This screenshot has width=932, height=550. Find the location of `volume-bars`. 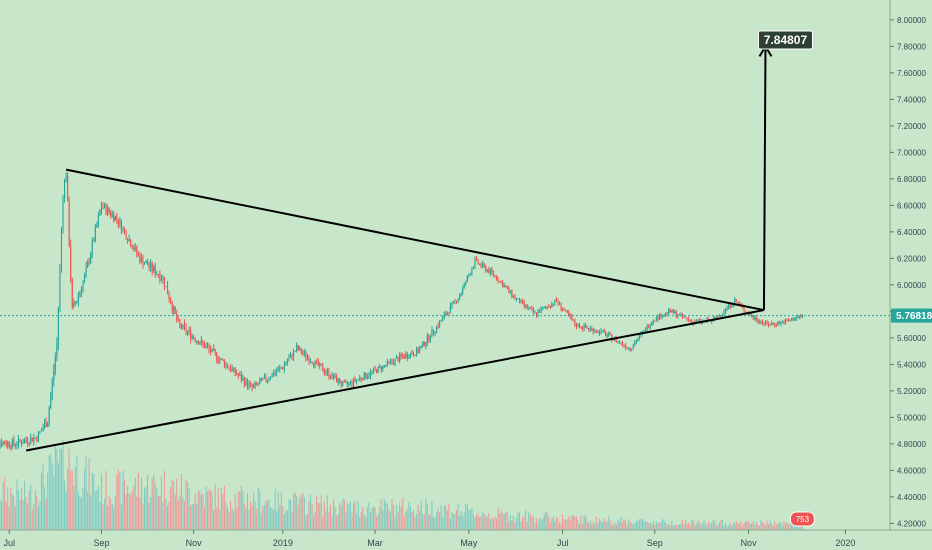

volume-bars is located at coordinates (401, 485).